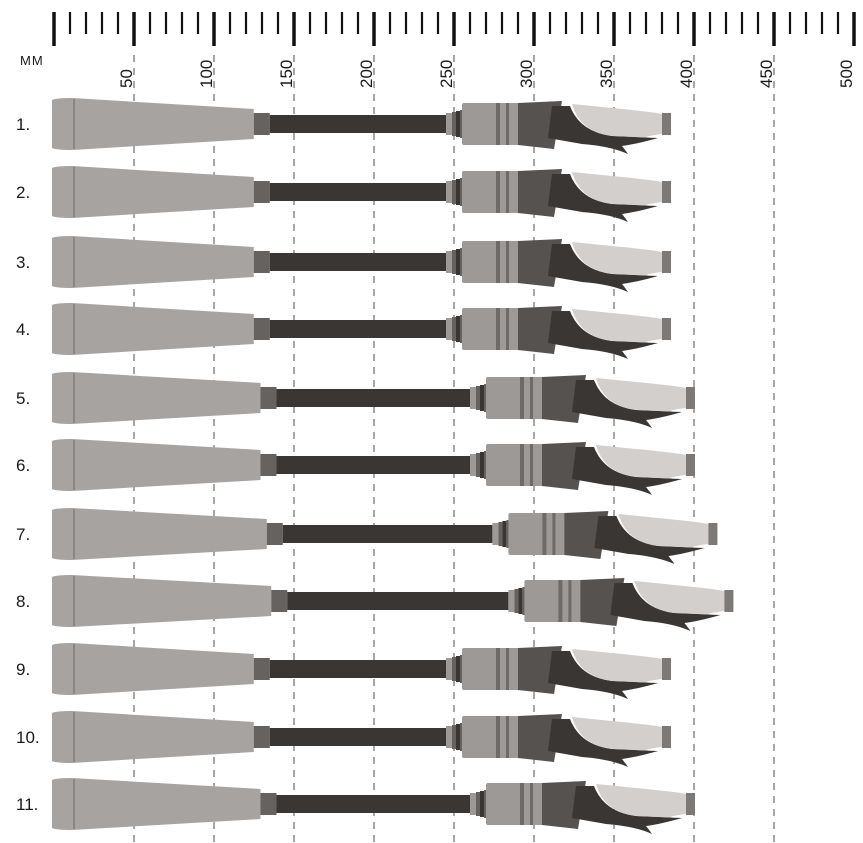 This screenshot has height=843, width=863. Describe the element at coordinates (126, 78) in the screenshot. I see `ruler-tick-label: 50` at that location.